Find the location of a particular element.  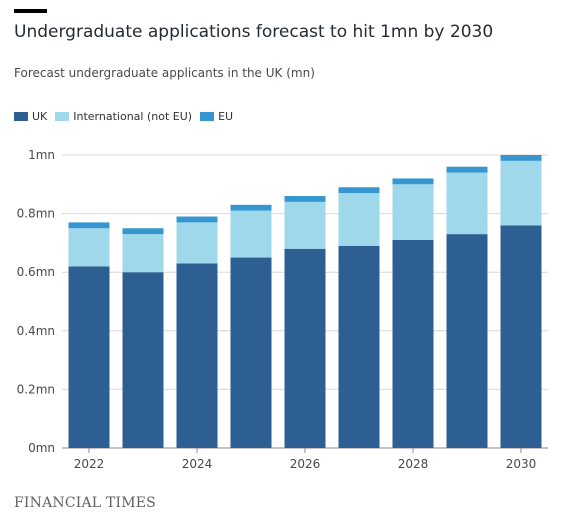

y-tick-label: 1mn is located at coordinates (41, 155).